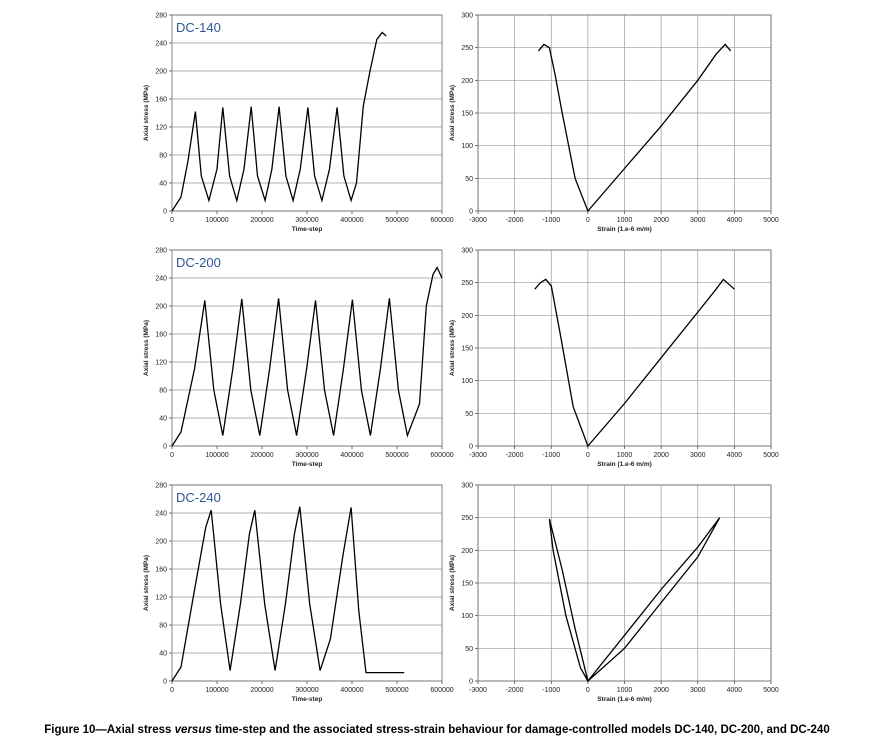 The height and width of the screenshot is (754, 875). Describe the element at coordinates (198, 497) in the screenshot. I see `annotation: DC-240` at that location.